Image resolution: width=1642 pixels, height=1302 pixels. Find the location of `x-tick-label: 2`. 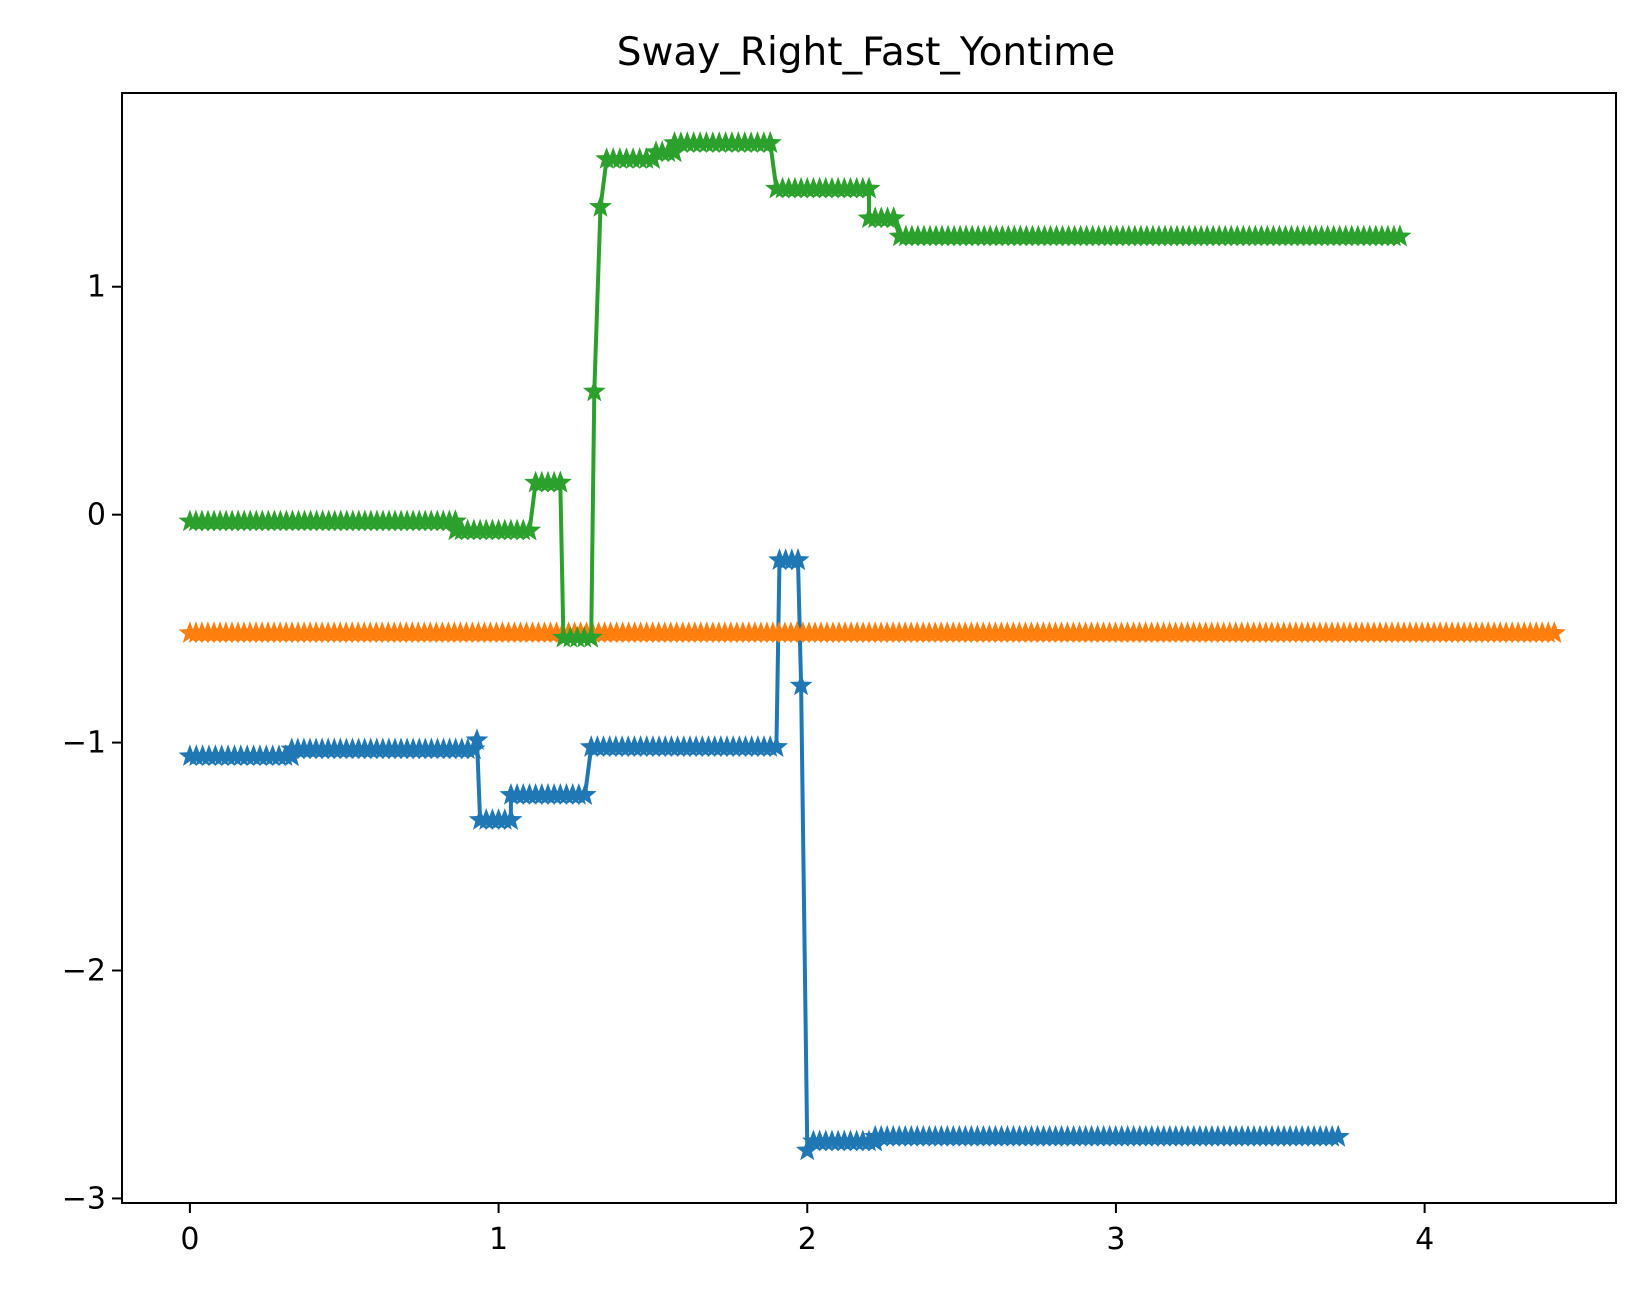

x-tick-label: 2 is located at coordinates (807, 1239).